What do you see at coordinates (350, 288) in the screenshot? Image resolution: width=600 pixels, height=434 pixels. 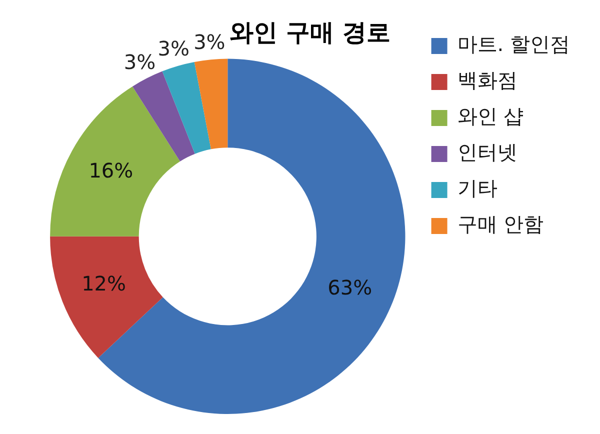 I see `data-label: 63%` at bounding box center [350, 288].